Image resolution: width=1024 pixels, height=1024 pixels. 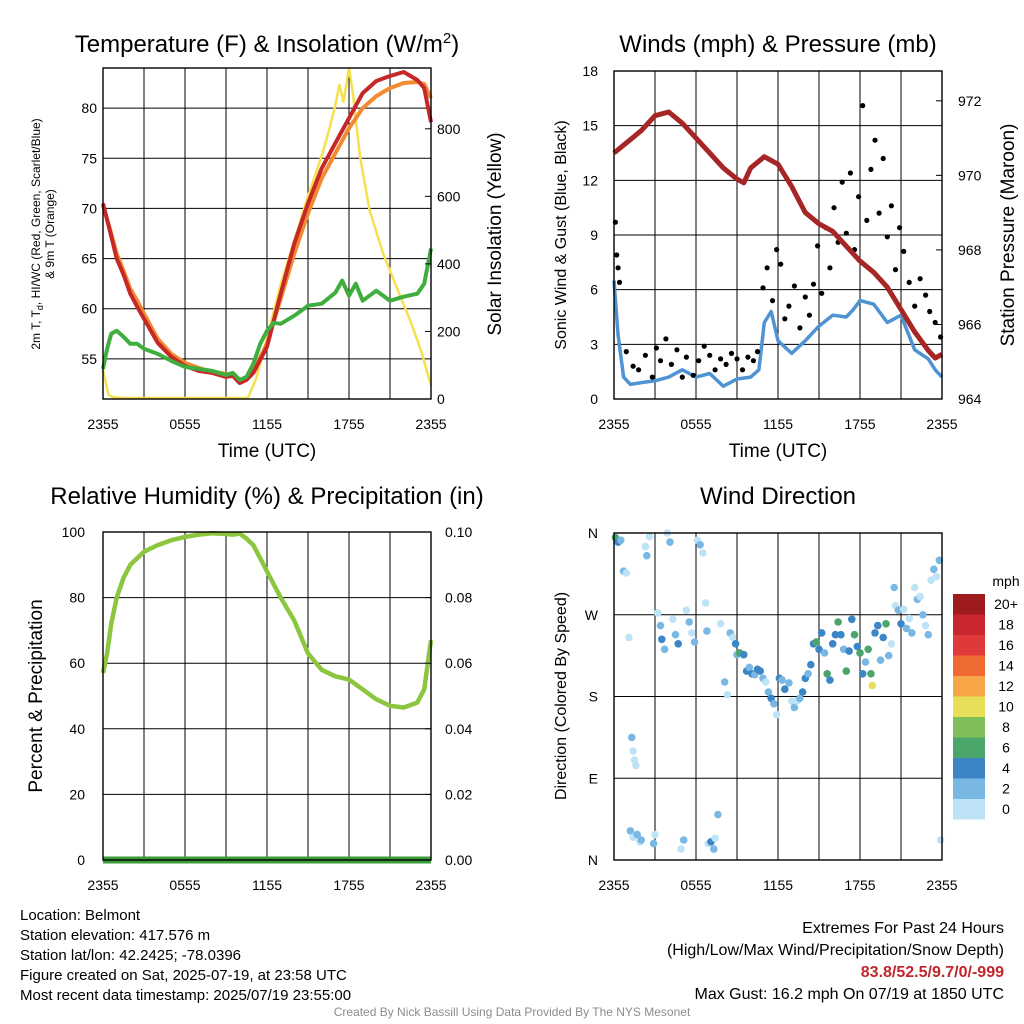 I want to click on y-tick-label-right: 0.10, so click(x=458, y=532).